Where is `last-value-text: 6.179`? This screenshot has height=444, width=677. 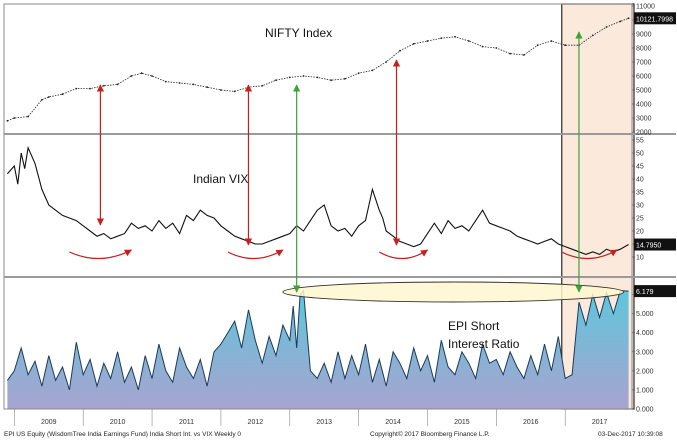
last-value-text: 6.179 is located at coordinates (645, 292).